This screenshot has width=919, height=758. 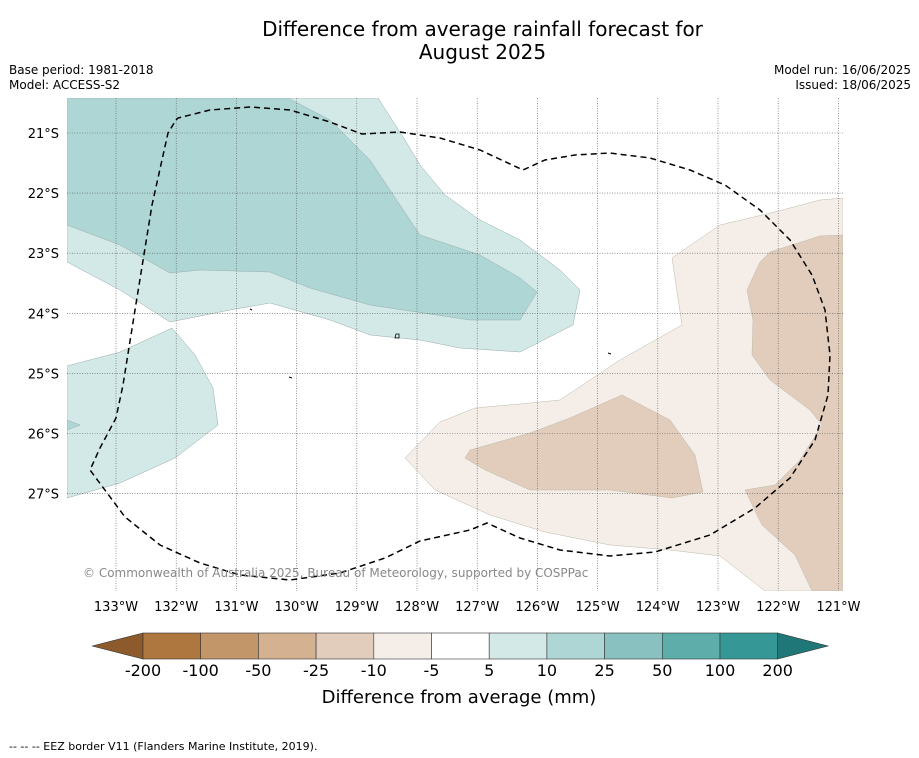 I want to click on colorbar-label: -5, so click(x=432, y=670).